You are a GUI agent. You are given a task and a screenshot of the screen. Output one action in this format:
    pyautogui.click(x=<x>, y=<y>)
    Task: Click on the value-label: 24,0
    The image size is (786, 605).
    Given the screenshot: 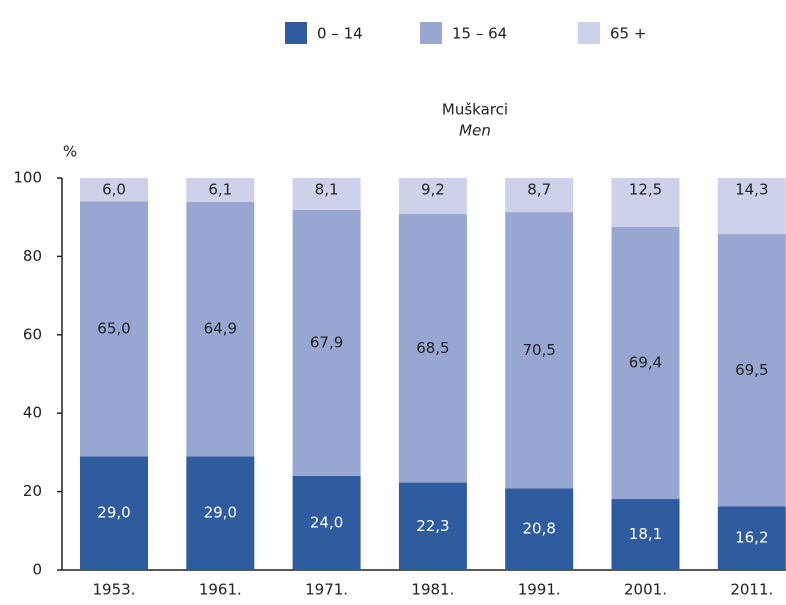 What is the action you would take?
    pyautogui.click(x=326, y=522)
    